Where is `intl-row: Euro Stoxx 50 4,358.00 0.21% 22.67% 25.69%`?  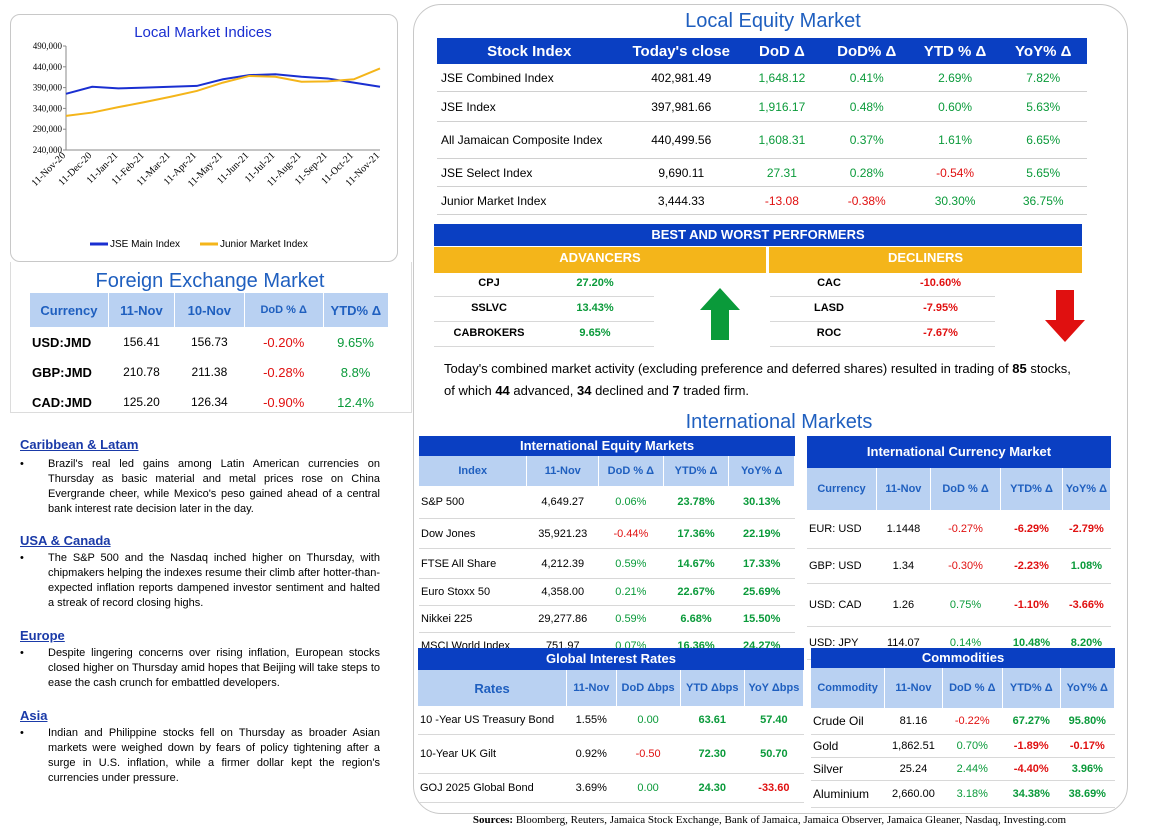
intl-row: Euro Stoxx 50 4,358.00 0.21% 22.67% 25.69% is located at coordinates (607, 592).